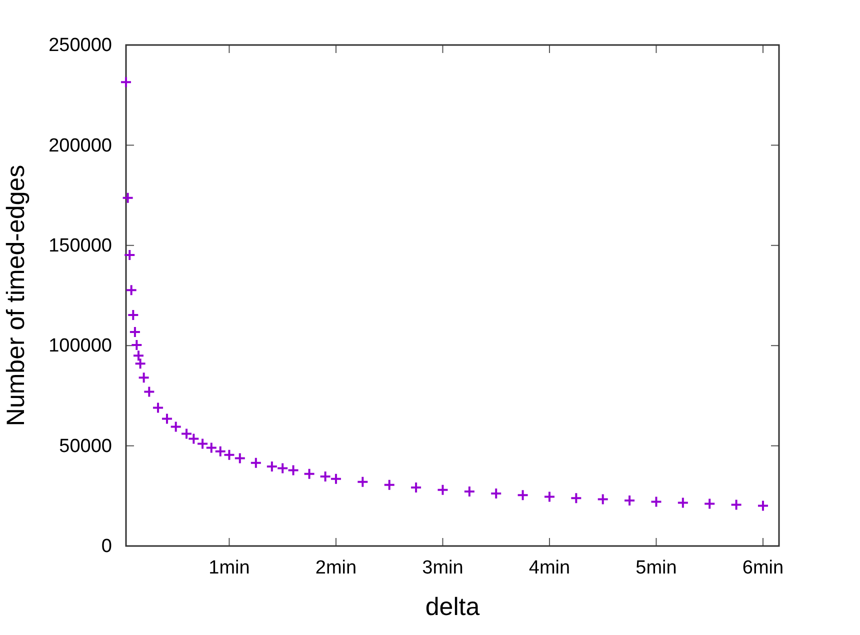 This screenshot has height=635, width=860. I want to click on x-tick-label: 2min, so click(336, 567).